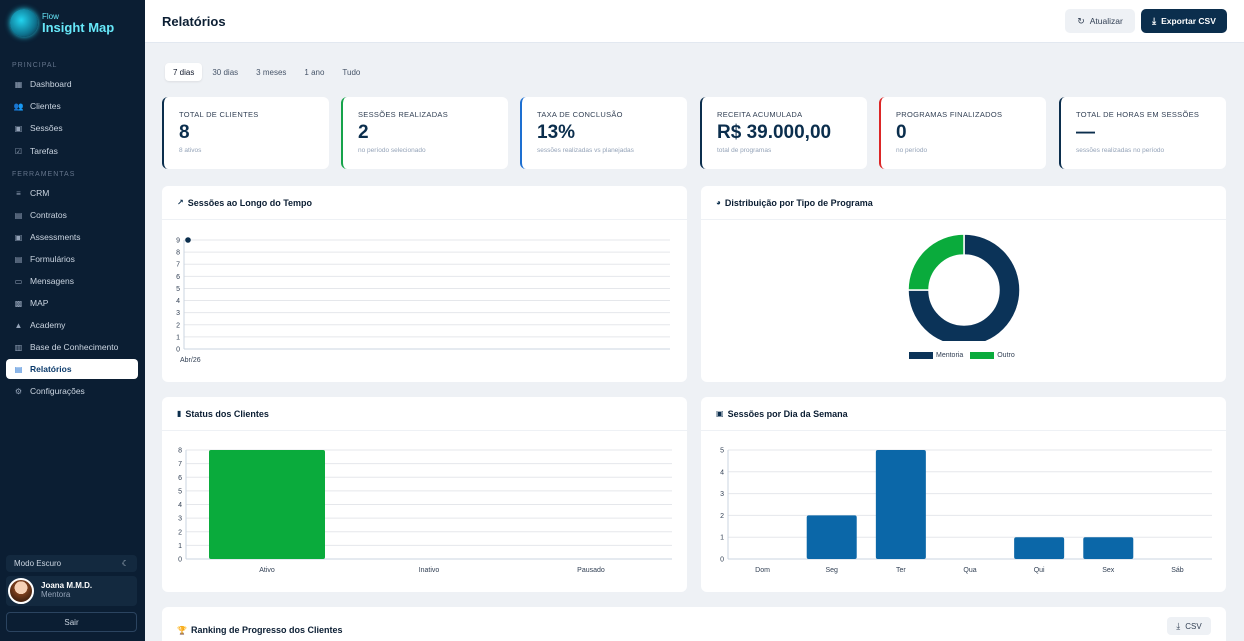  What do you see at coordinates (1138, 114) in the screenshot?
I see `kpi-title: TOTAL DE HORAS EM SESSÕES` at bounding box center [1138, 114].